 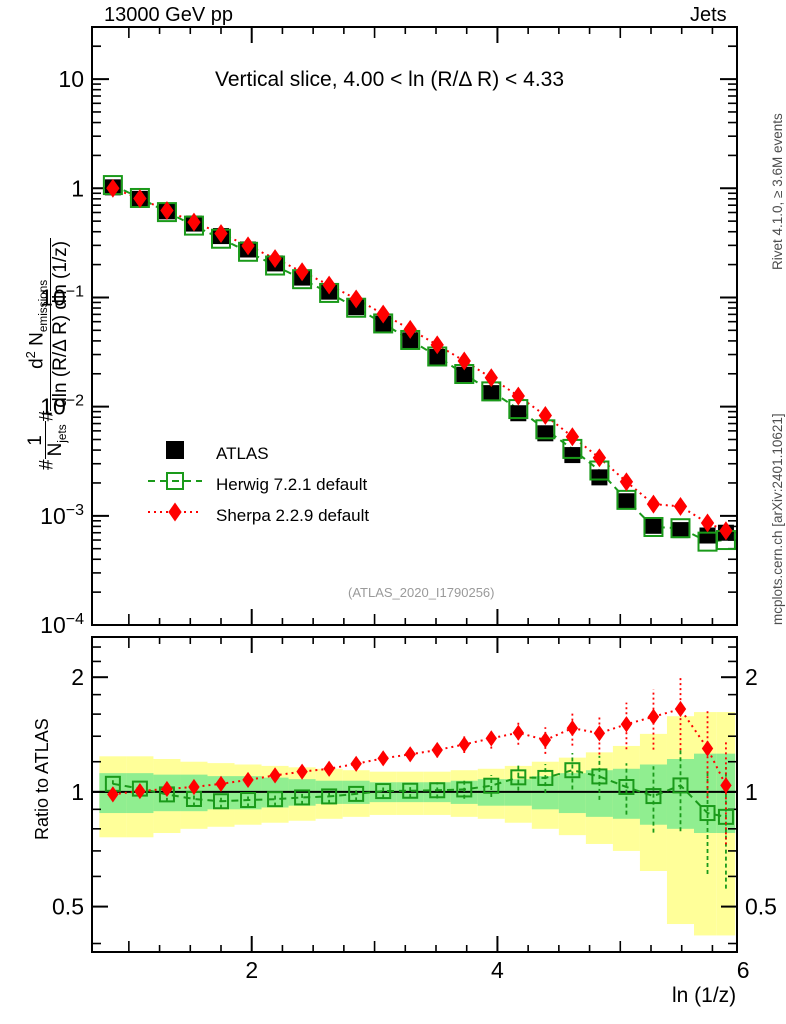 I want to click on header-left-label: 13000 GeV pp, so click(x=168, y=15).